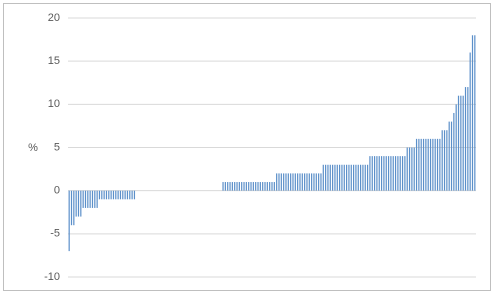 The width and height of the screenshot is (499, 298). What do you see at coordinates (52, 277) in the screenshot?
I see `y-tick-label: -10` at bounding box center [52, 277].